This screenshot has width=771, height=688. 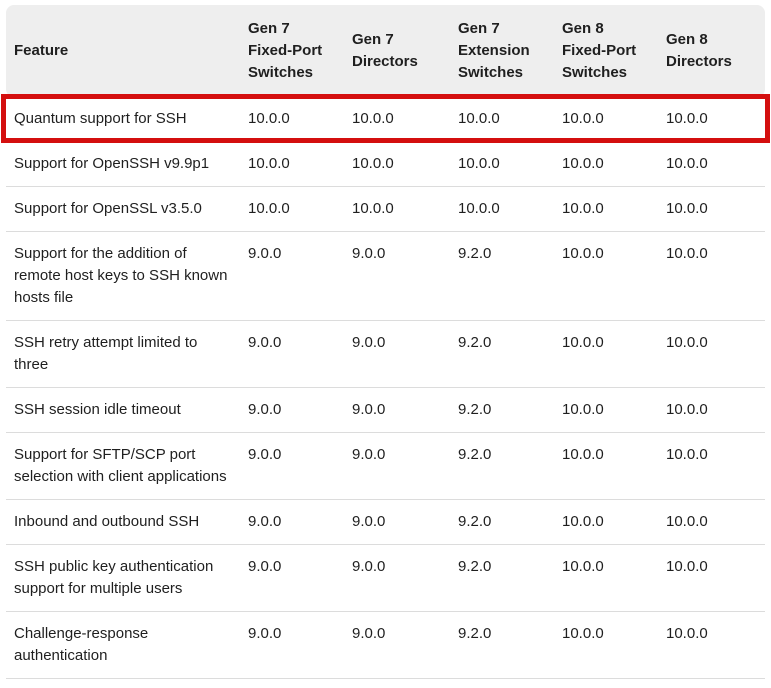 What do you see at coordinates (285, 50) in the screenshot?
I see `column-header-gen7-fixed-port-switches: Gen 7 Fixed-Port Switches` at bounding box center [285, 50].